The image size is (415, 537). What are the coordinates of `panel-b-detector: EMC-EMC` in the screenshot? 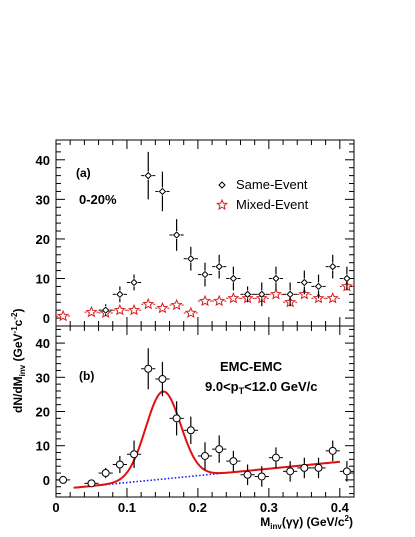 It's located at (251, 366).